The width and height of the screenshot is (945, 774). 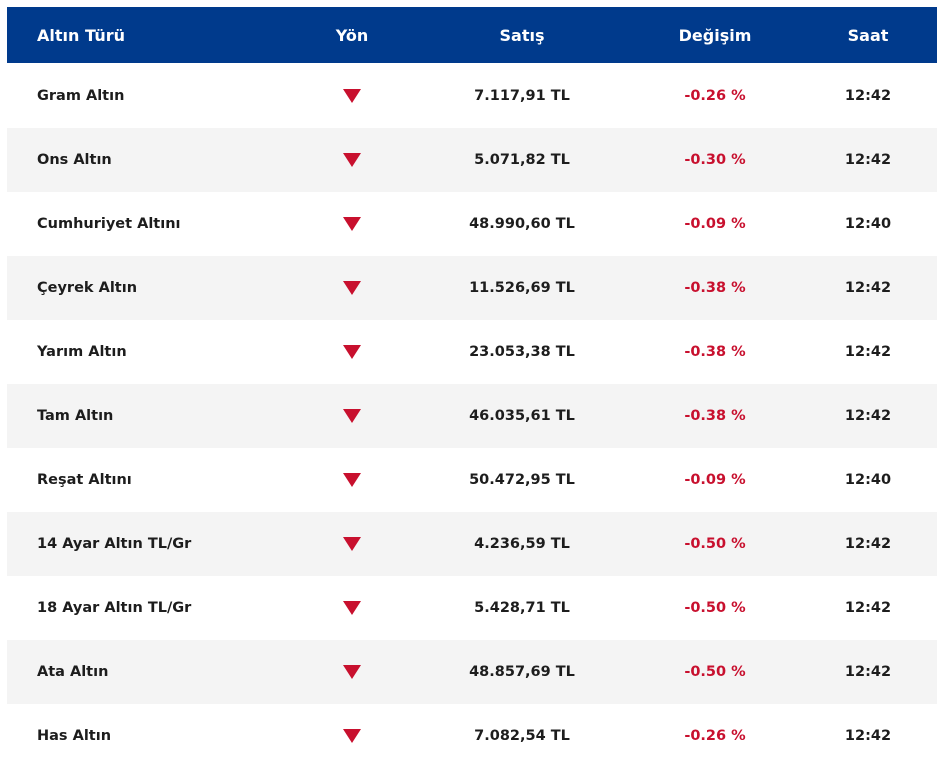 I want to click on sell-price: 4.236,59 TL, so click(x=522, y=544).